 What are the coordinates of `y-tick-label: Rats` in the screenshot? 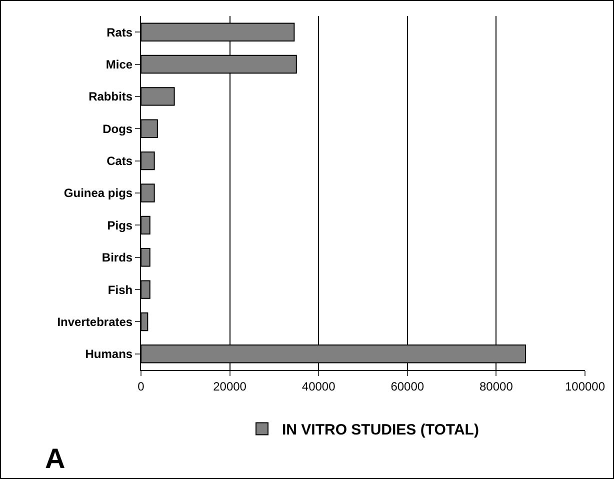 It's located at (119, 32).